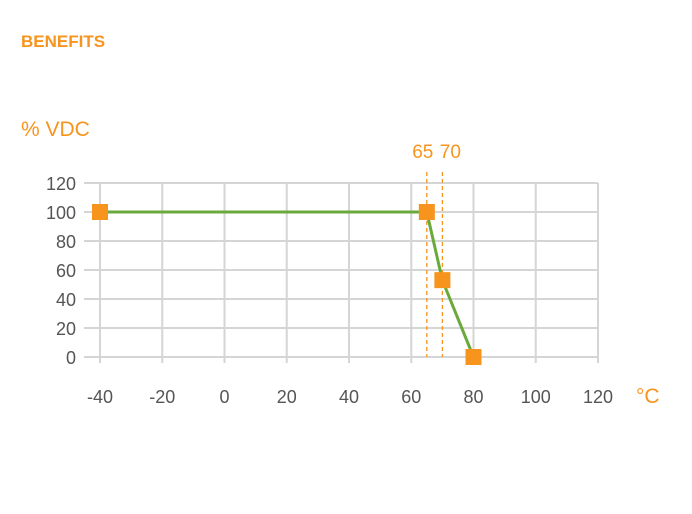  Describe the element at coordinates (61, 213) in the screenshot. I see `y-tick-label: 100` at that location.